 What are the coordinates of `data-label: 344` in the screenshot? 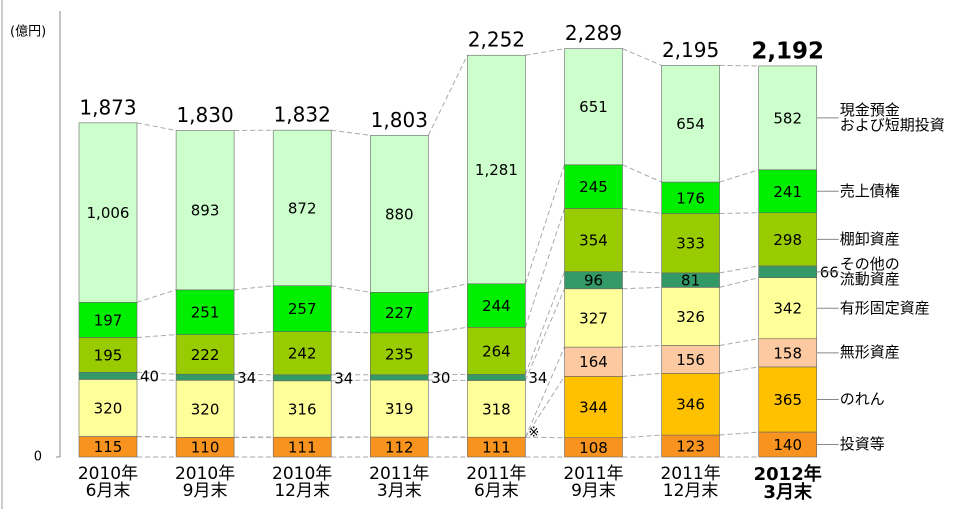 It's located at (593, 408).